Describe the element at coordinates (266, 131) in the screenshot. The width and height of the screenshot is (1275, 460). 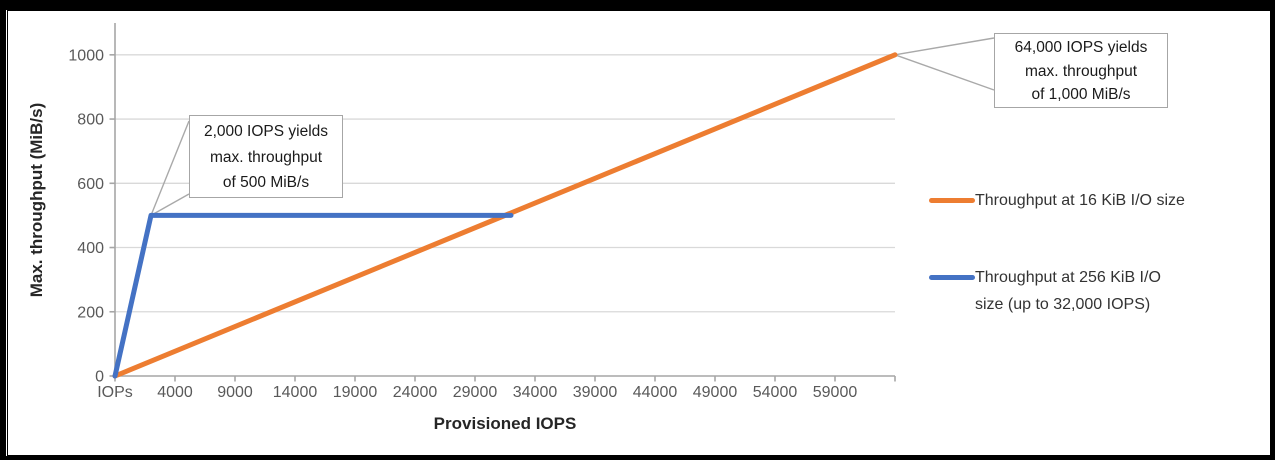
I see `callout-line: 2,000 IOPS yields` at that location.